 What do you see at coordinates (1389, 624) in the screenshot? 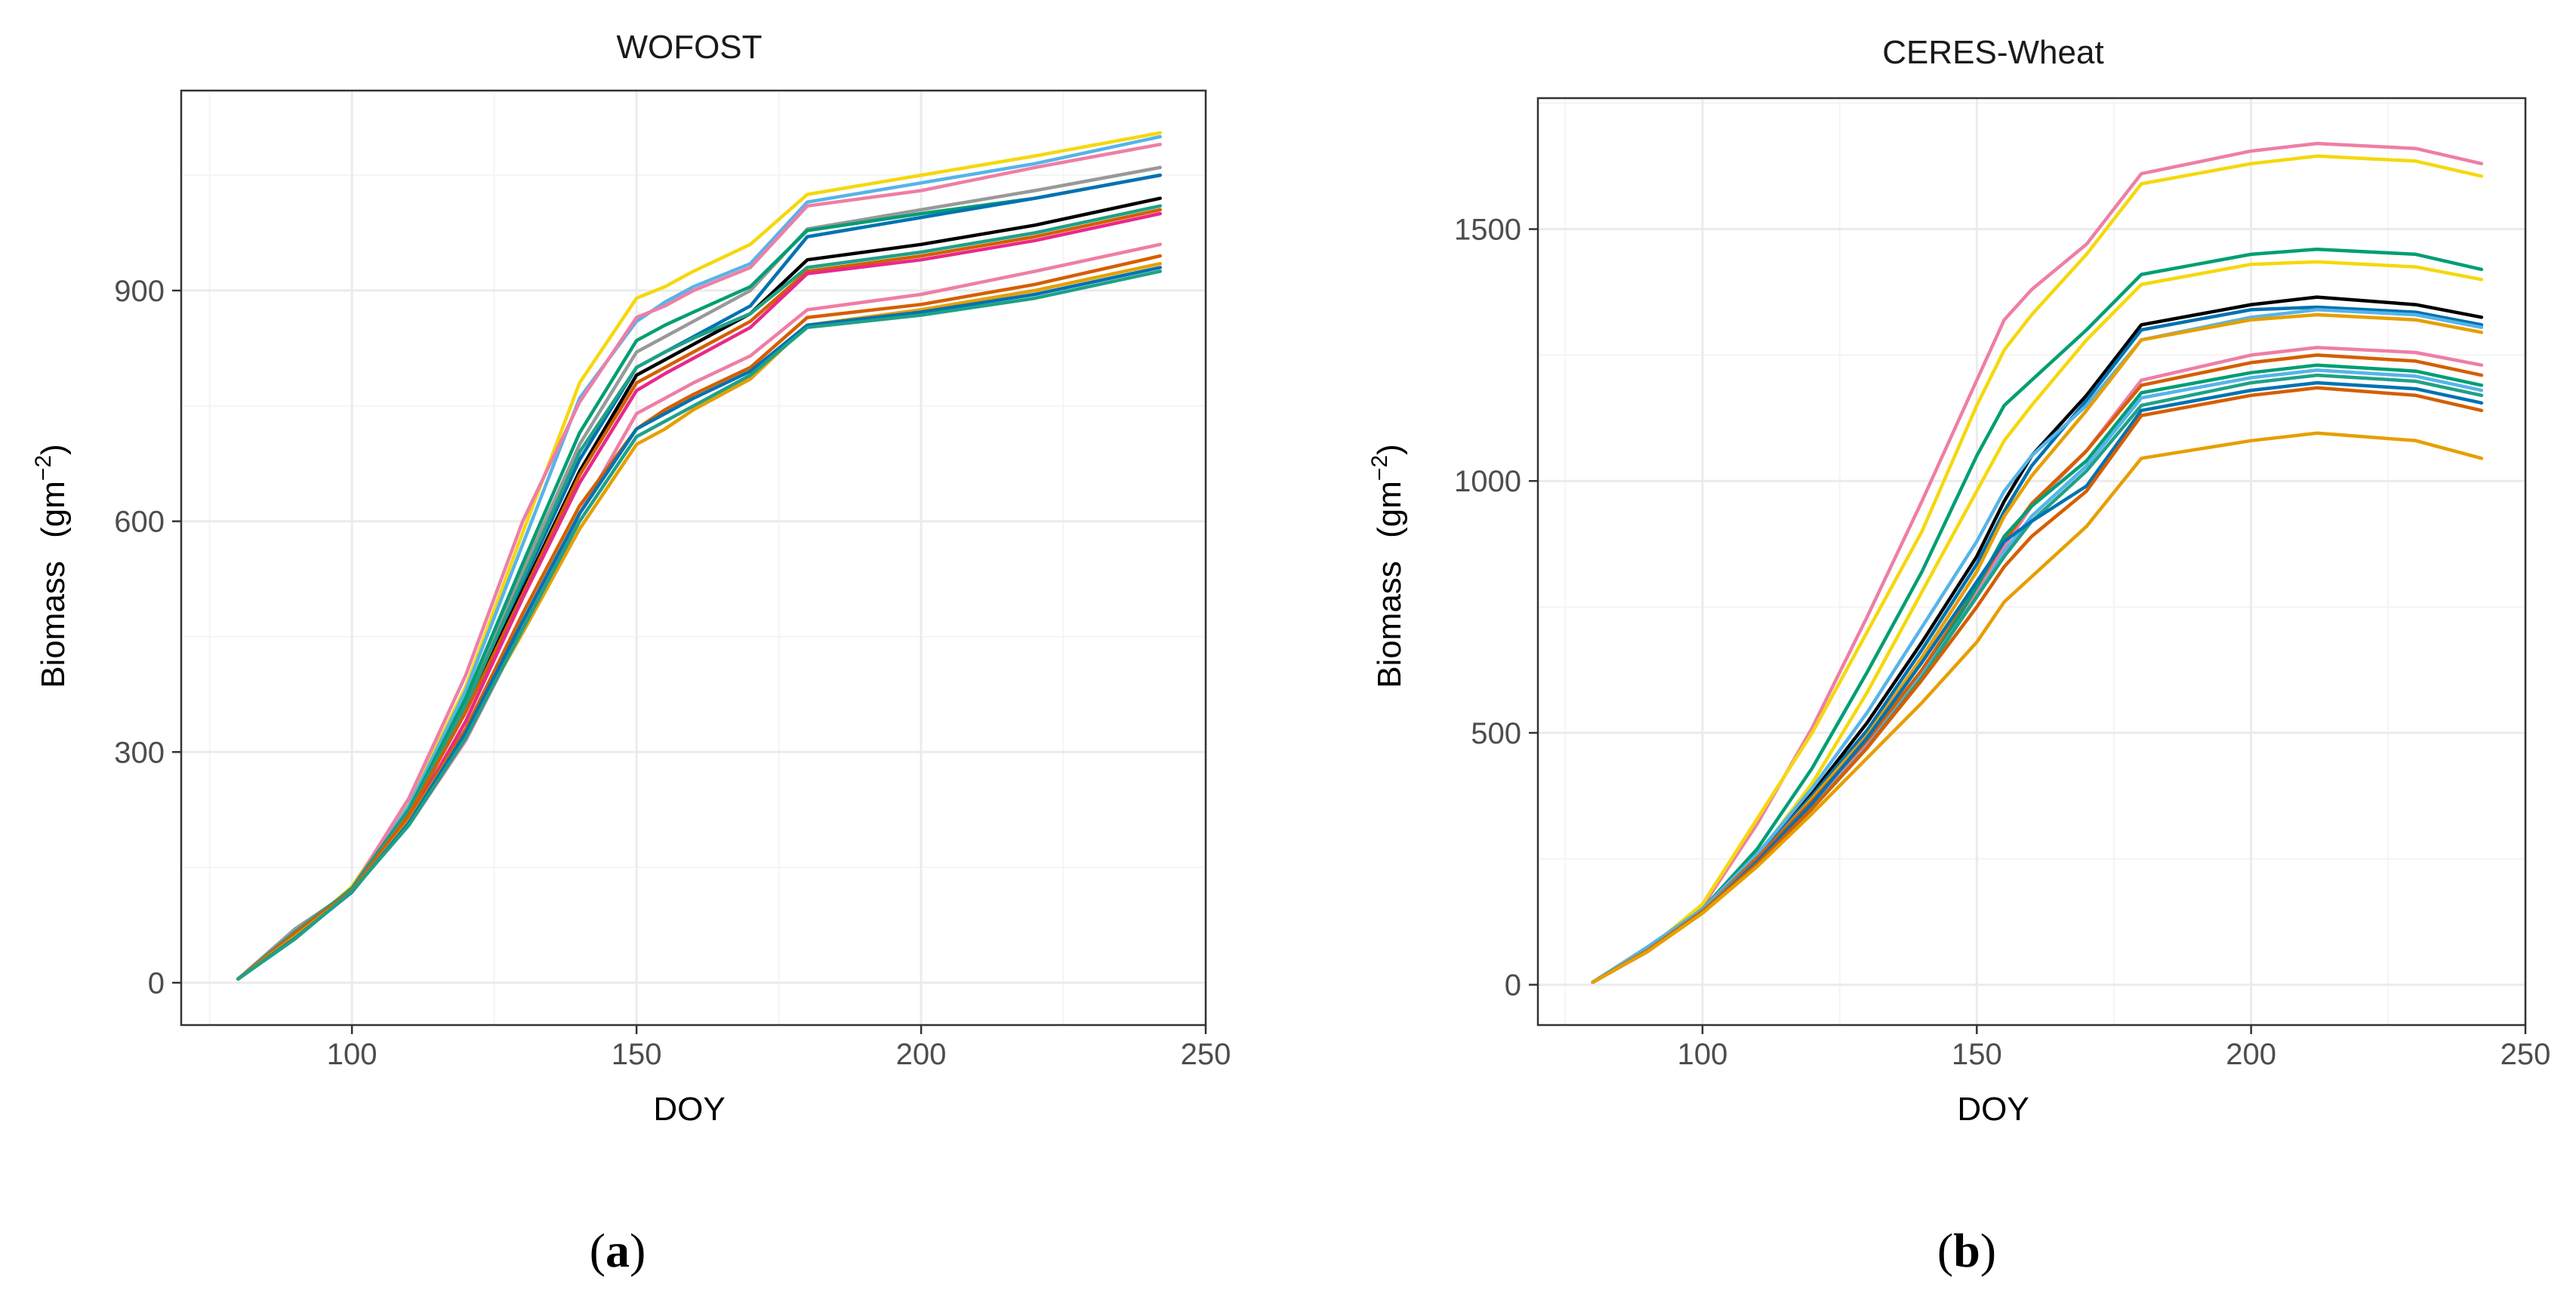
I see `y-axis-label-b: Biomass` at bounding box center [1389, 624].